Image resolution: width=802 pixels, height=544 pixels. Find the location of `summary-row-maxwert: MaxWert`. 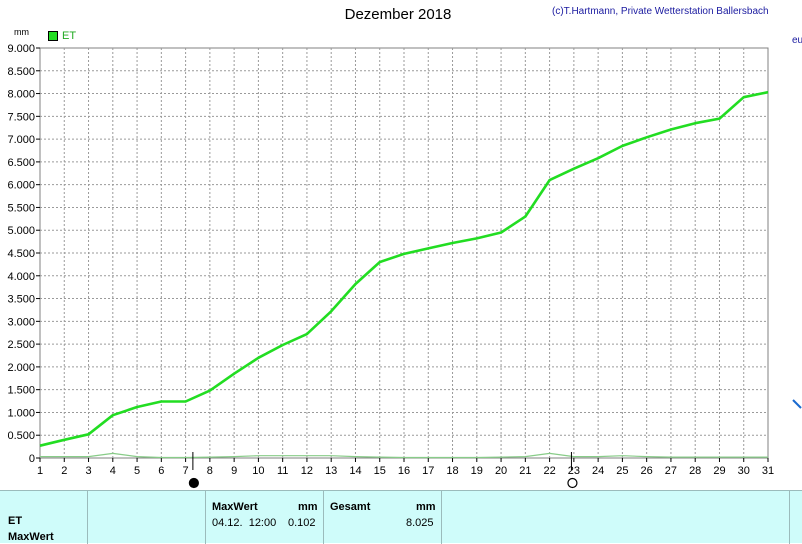

summary-row-maxwert: MaxWert is located at coordinates (31, 537).